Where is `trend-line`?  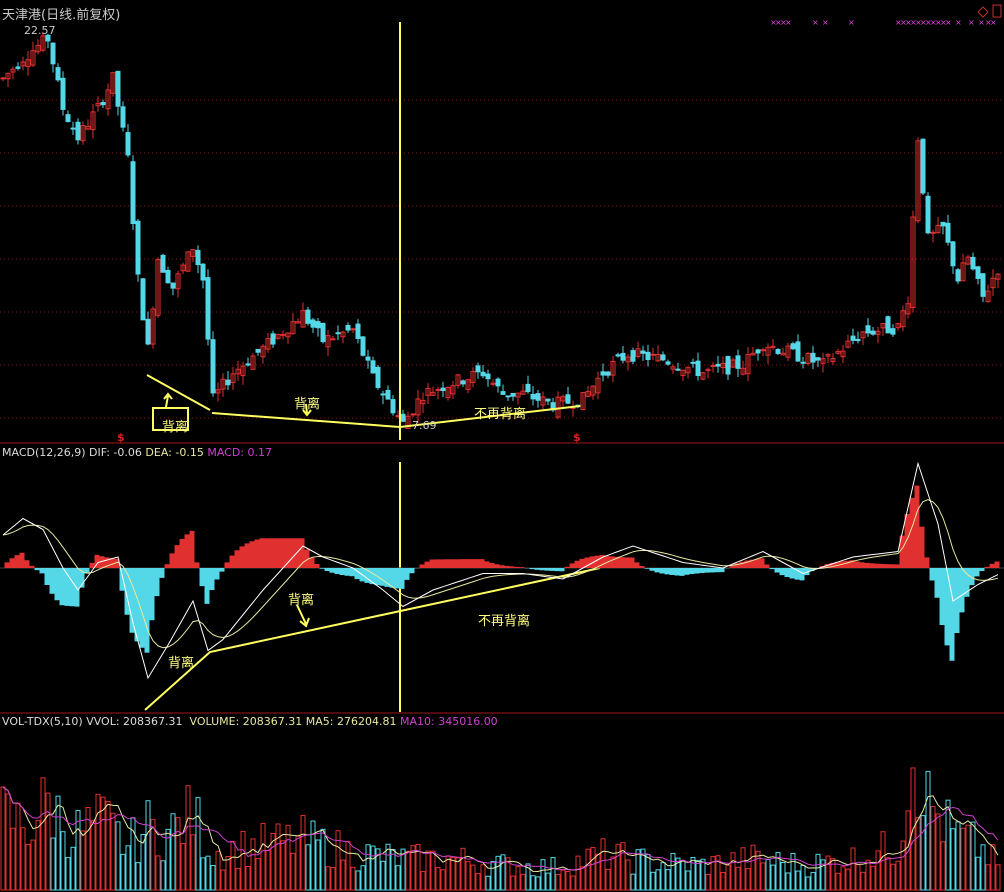 trend-line is located at coordinates (178, 392).